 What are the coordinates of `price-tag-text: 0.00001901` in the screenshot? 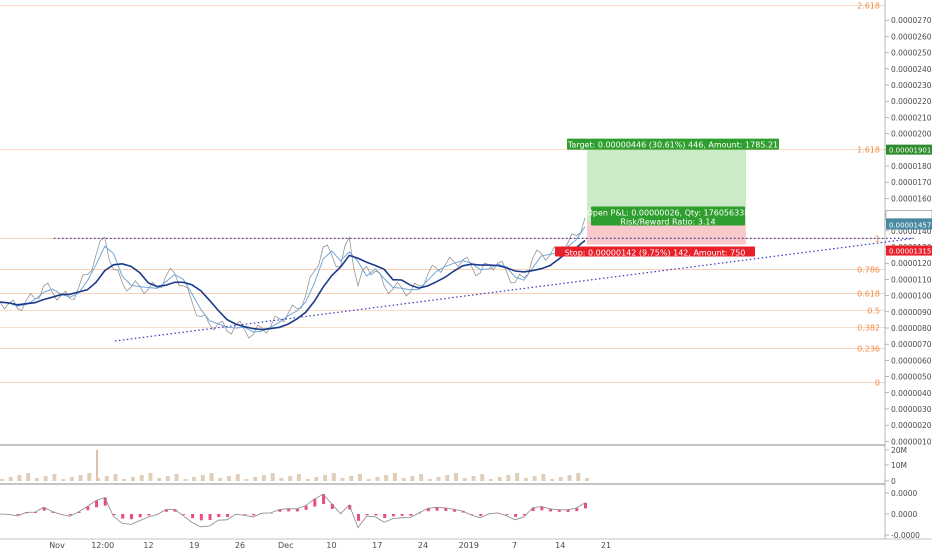 It's located at (910, 151).